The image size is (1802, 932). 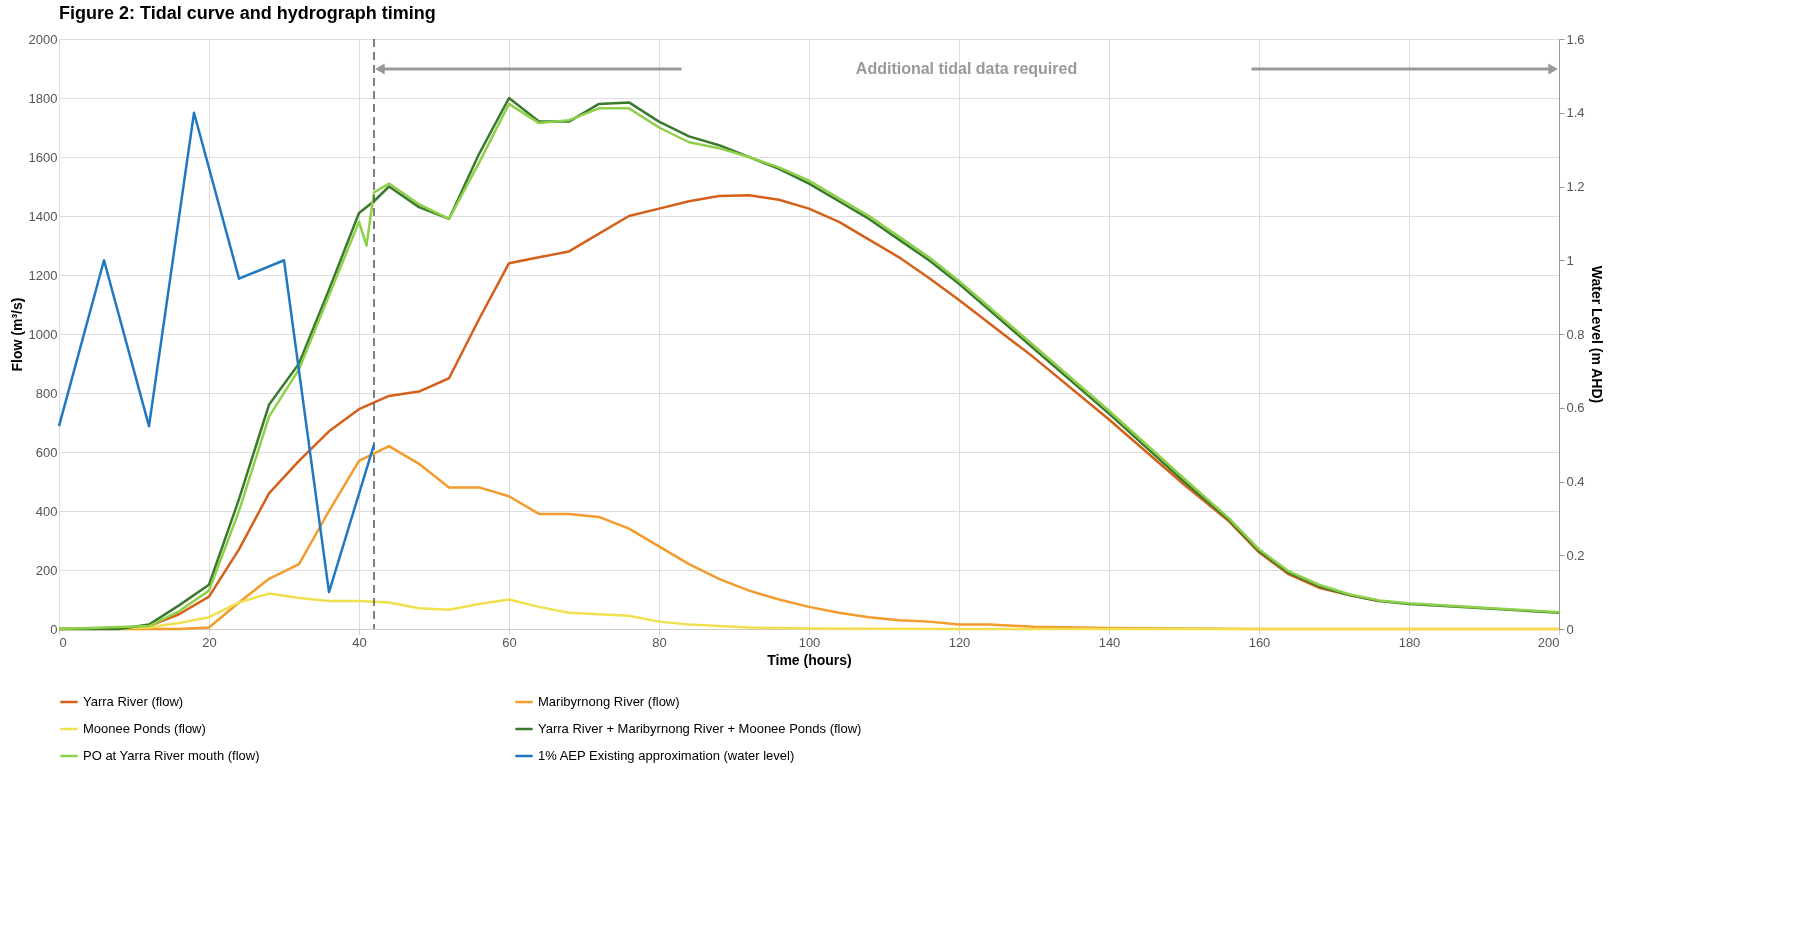 What do you see at coordinates (659, 642) in the screenshot?
I see `x-tick-label: 80` at bounding box center [659, 642].